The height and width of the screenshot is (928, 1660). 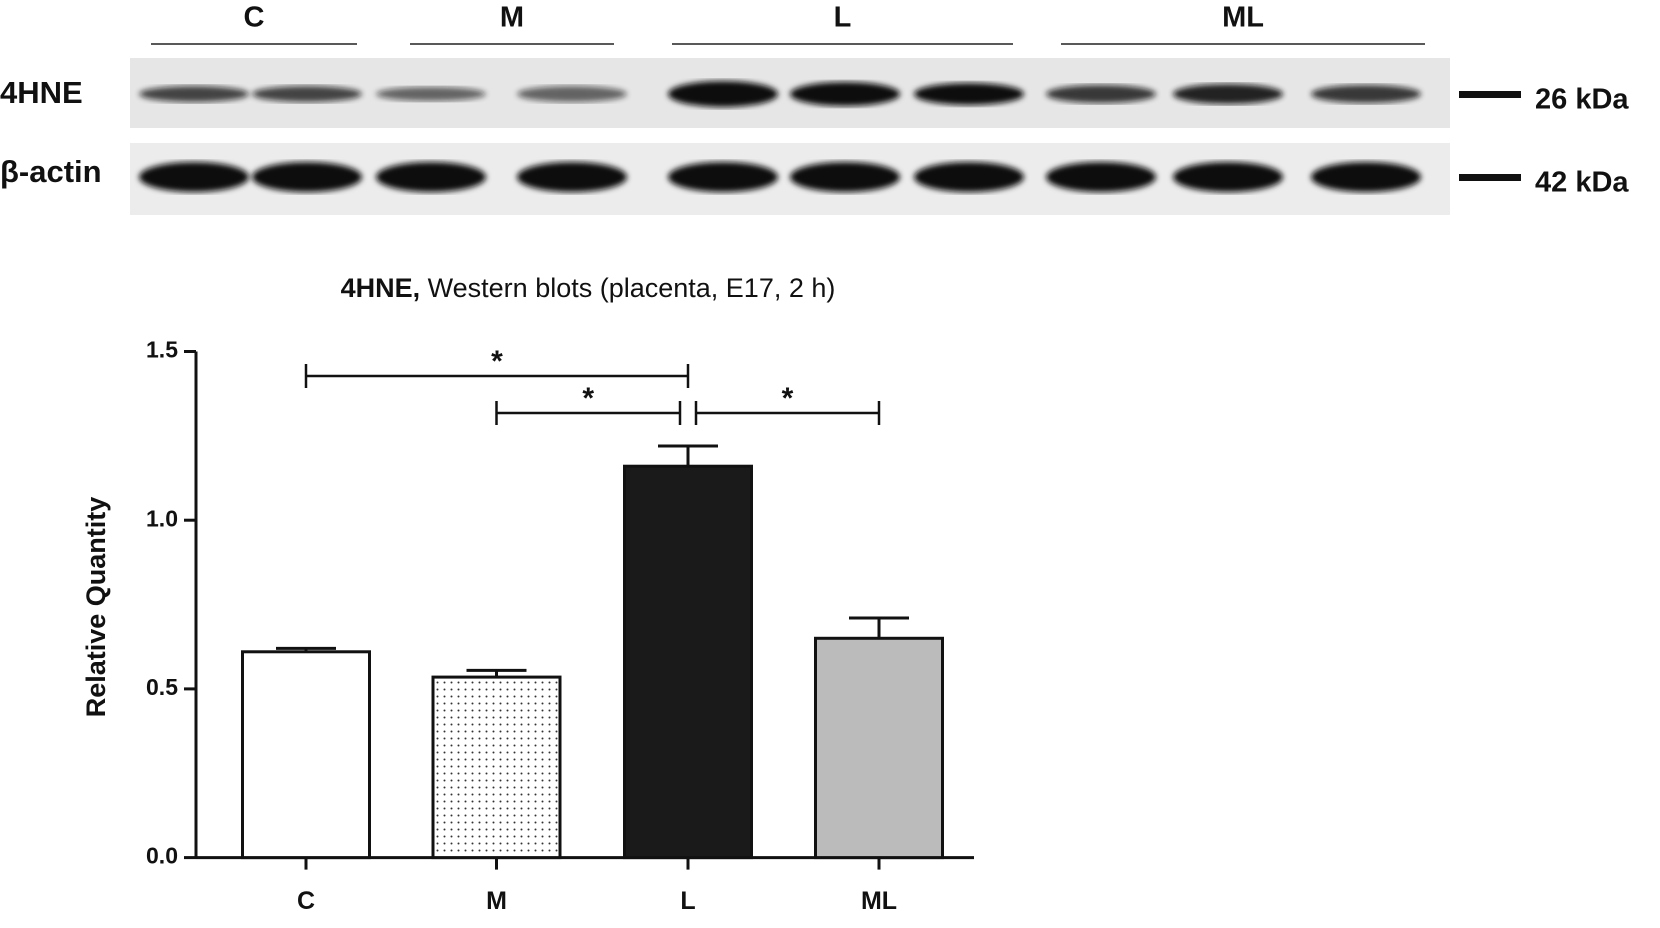 I want to click on row-label: β-actin, so click(x=51, y=171).